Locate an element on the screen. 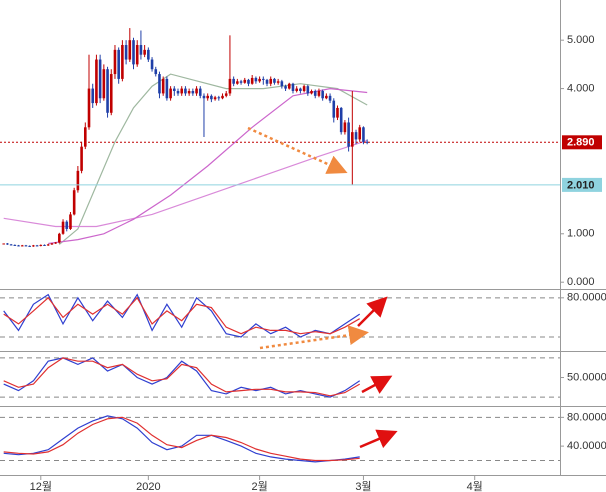 The image size is (606, 492). price-tag-label: 2.010 is located at coordinates (581, 185).